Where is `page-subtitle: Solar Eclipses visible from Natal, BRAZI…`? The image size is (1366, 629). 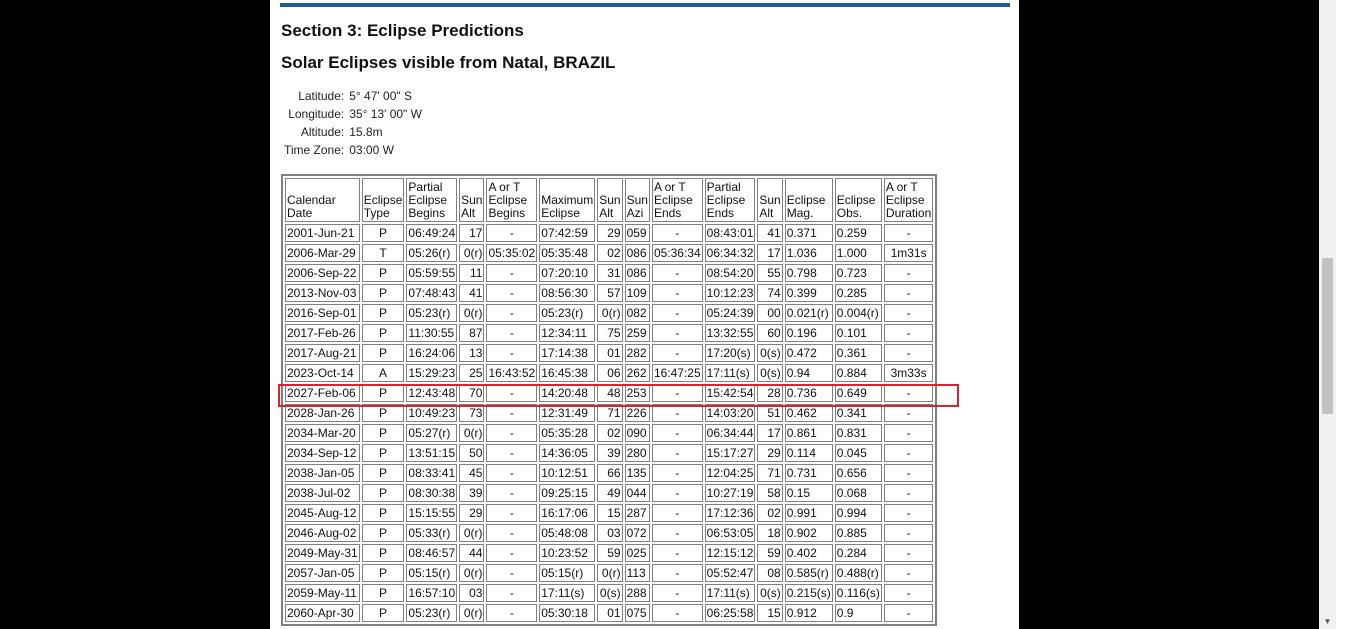 page-subtitle: Solar Eclipses visible from Natal, BRAZI… is located at coordinates (448, 62).